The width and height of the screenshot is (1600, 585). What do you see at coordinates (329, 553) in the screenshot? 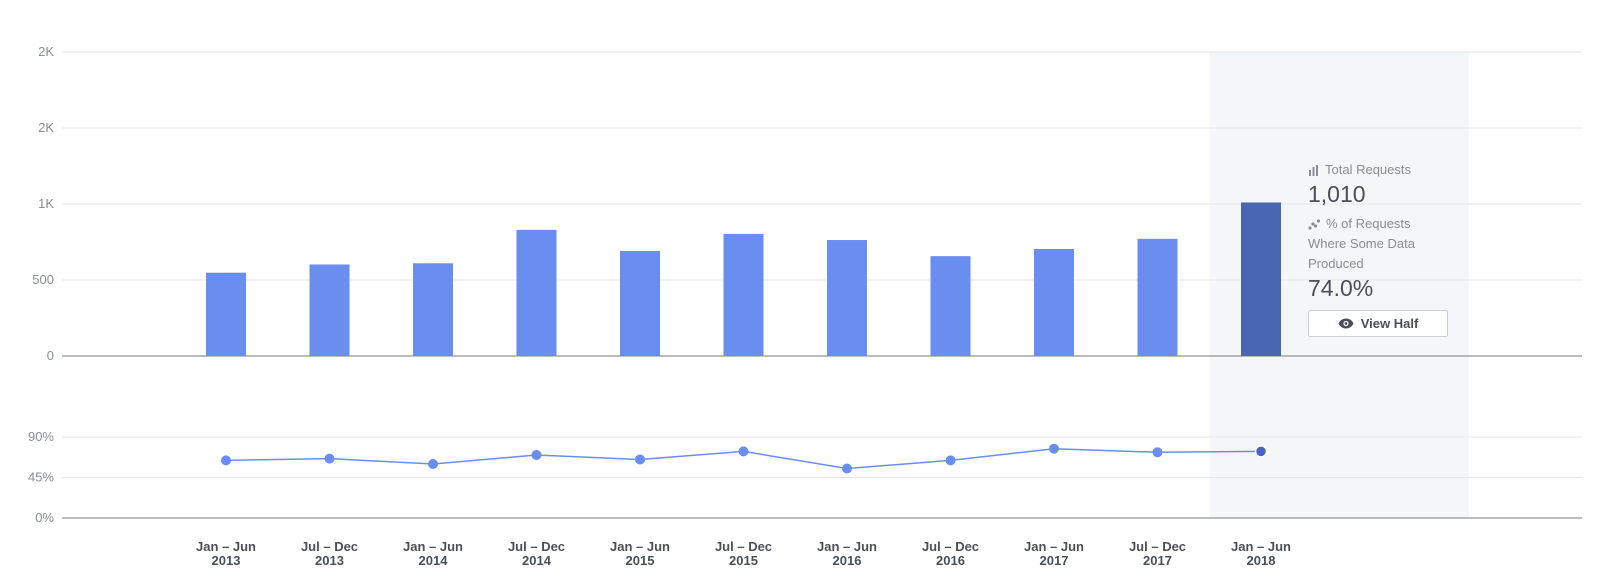
I see `x-category-label: Jul – Dec 2013` at bounding box center [329, 553].